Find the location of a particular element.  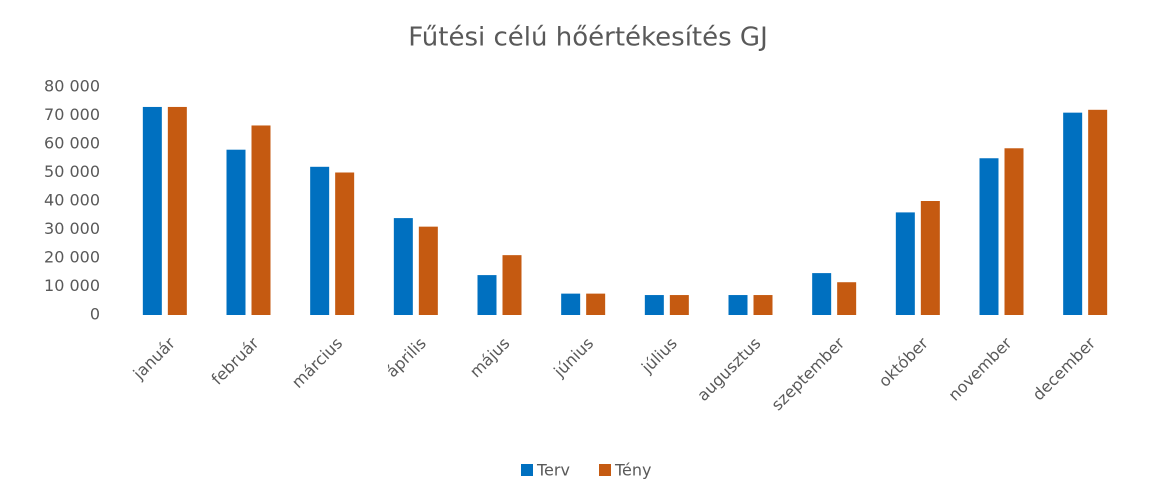

x-tick-label: február is located at coordinates (235, 360).